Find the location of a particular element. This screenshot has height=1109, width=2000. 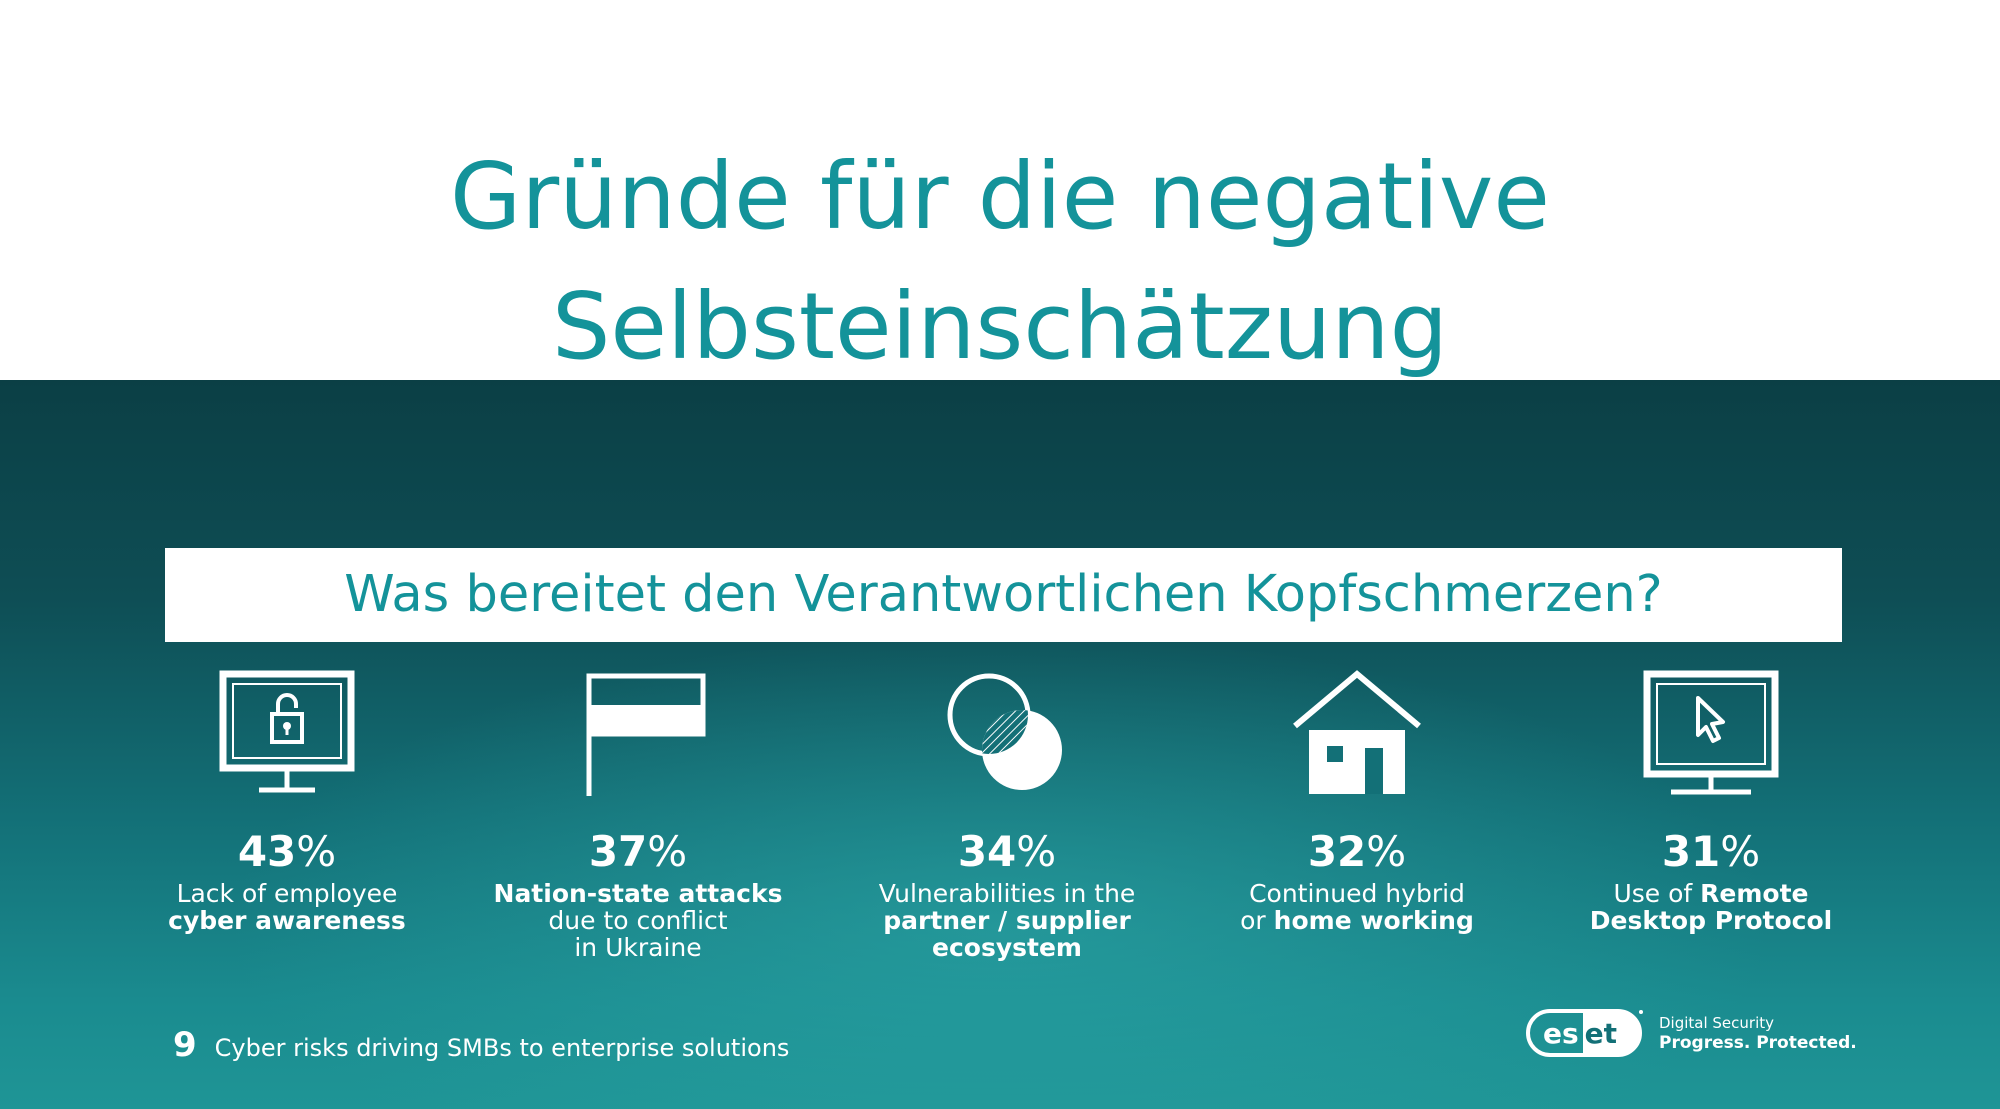

desc-line: Continued hybrid is located at coordinates (1357, 893).